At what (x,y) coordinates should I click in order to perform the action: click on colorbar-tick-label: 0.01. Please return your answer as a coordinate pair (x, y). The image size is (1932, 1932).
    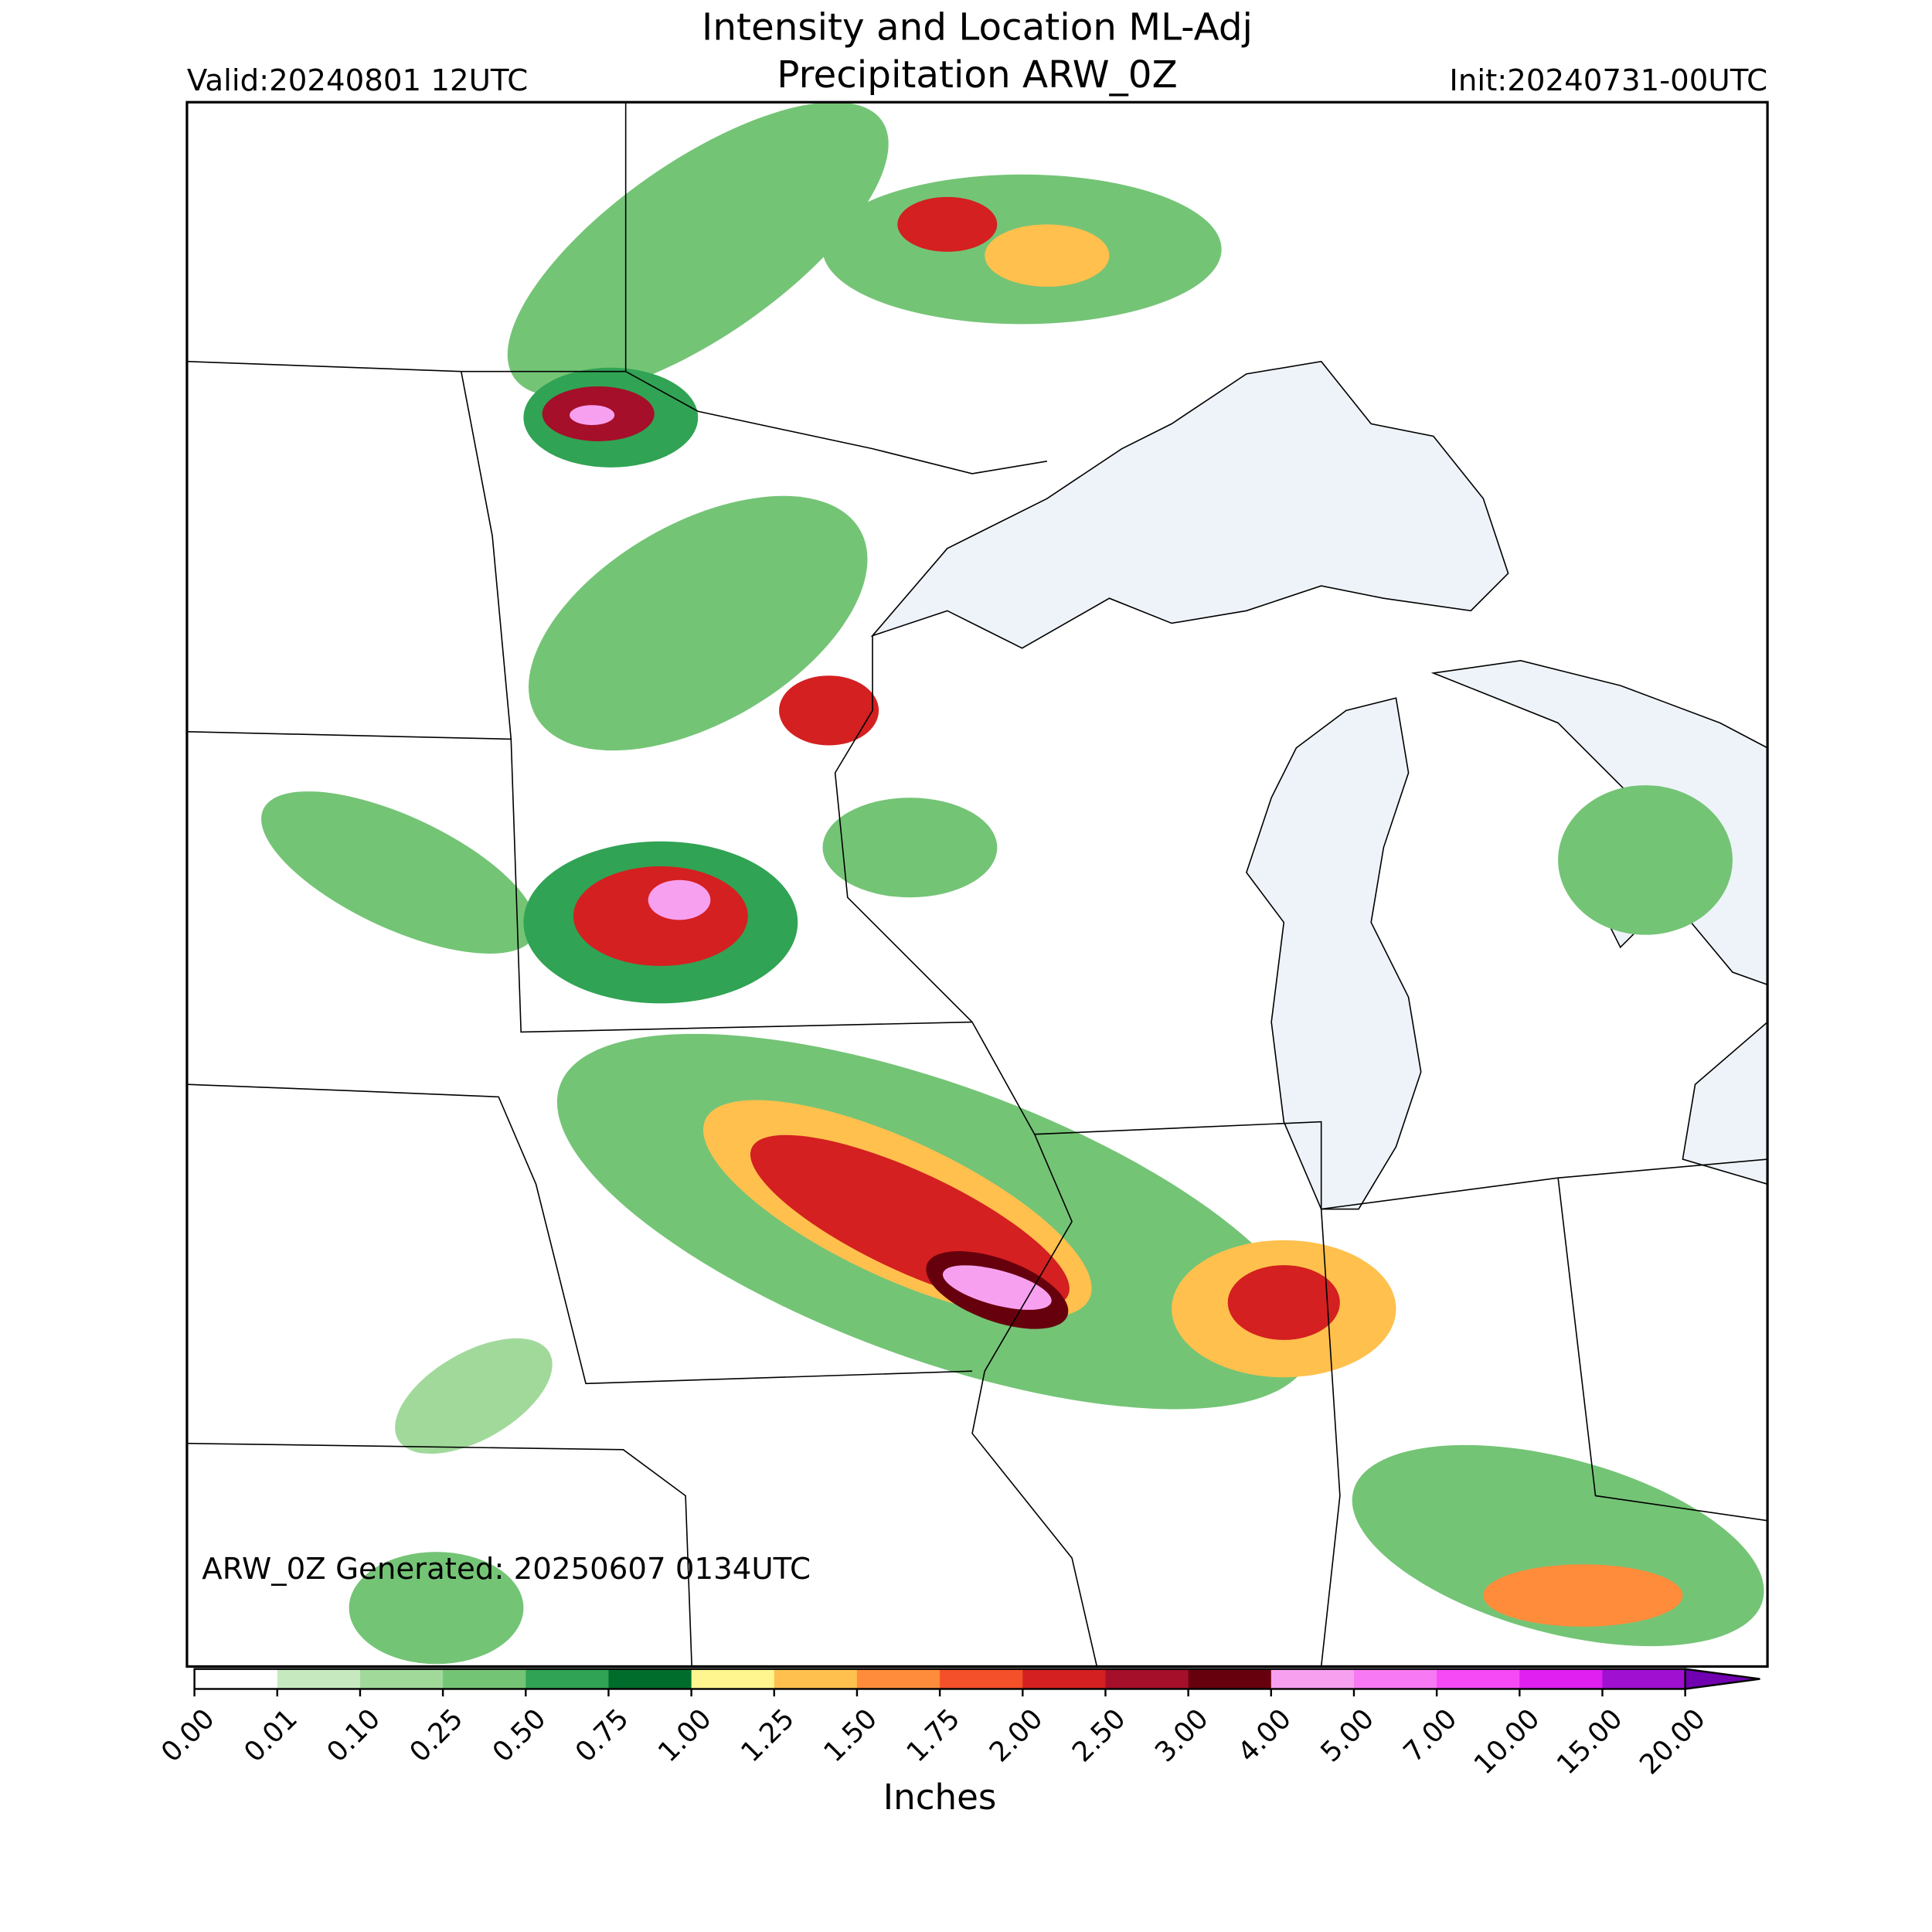
    Looking at the image, I should click on (271, 1736).